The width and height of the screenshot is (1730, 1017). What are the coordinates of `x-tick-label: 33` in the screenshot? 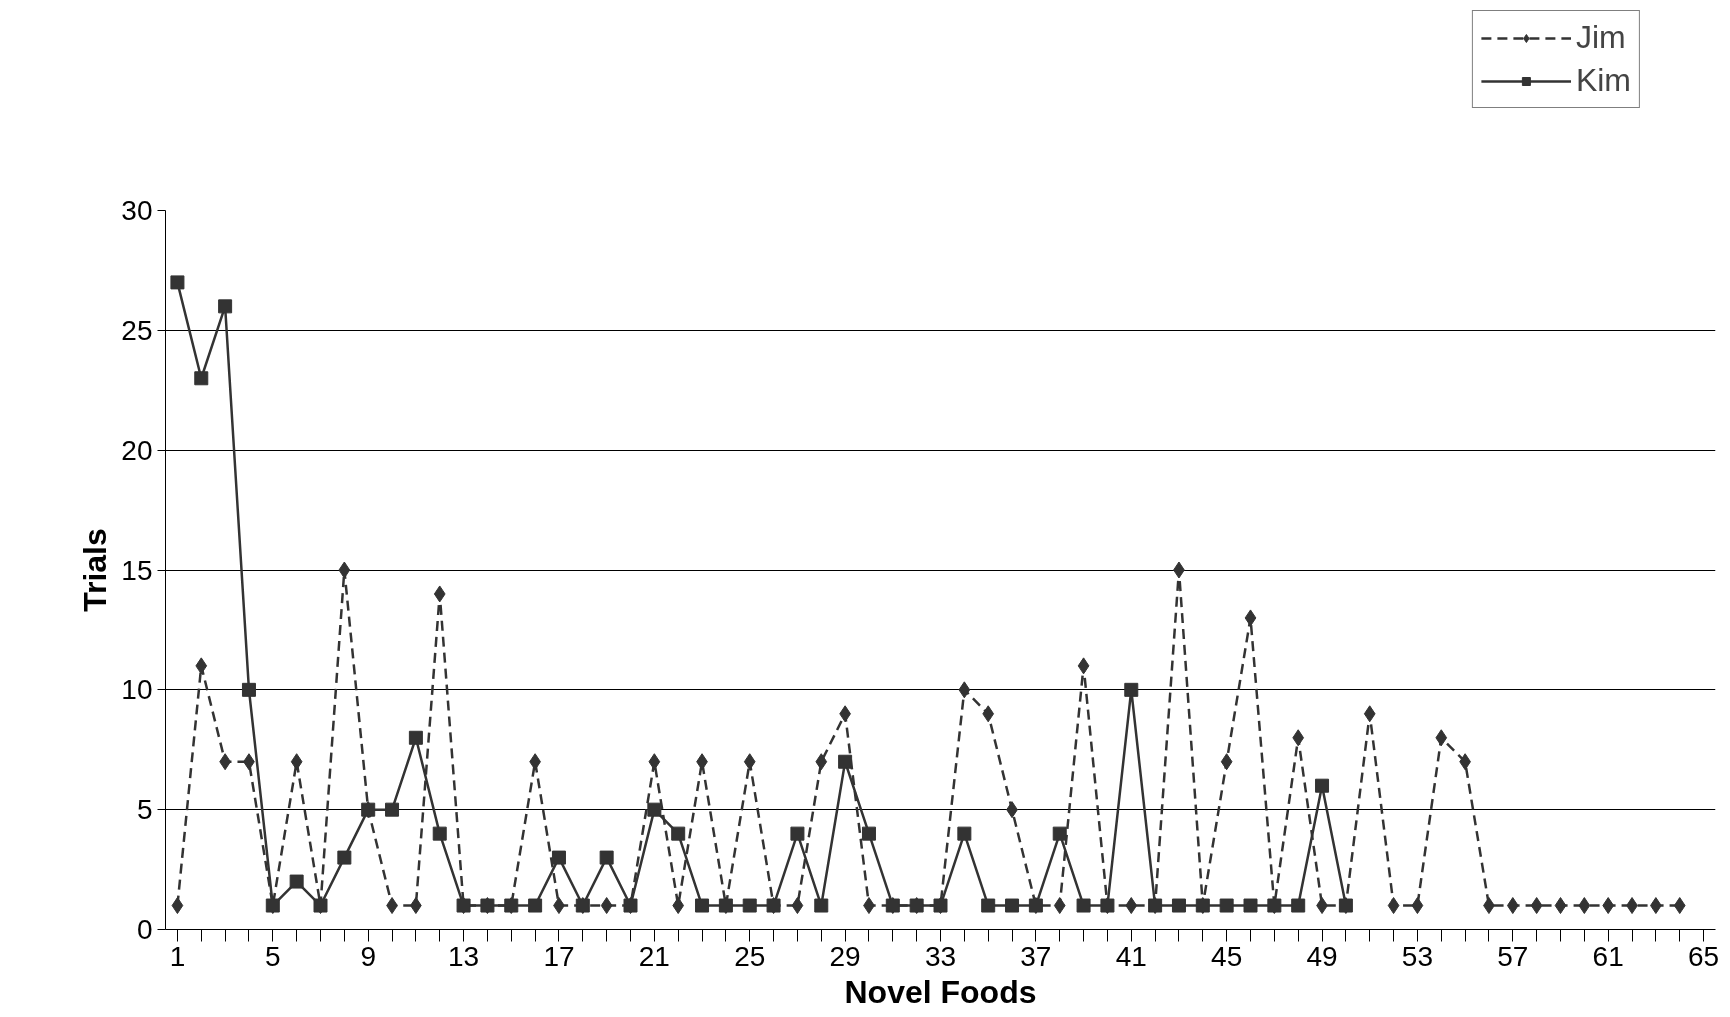 It's located at (940, 956).